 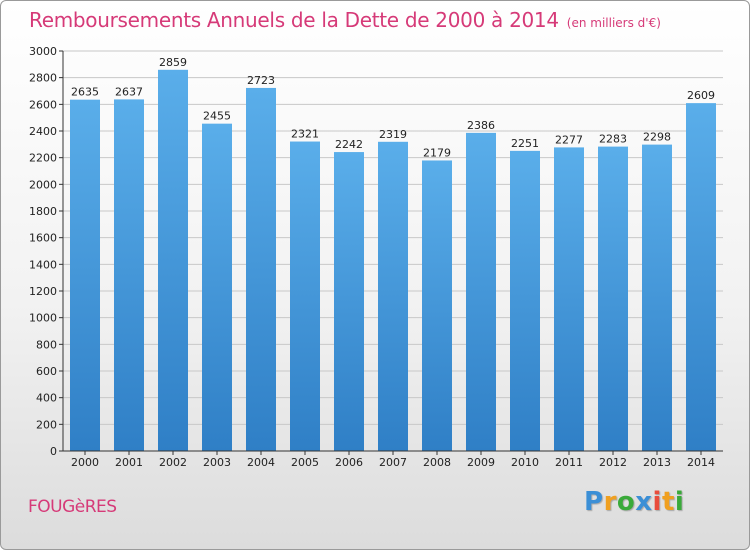 What do you see at coordinates (72, 507) in the screenshot?
I see `location-name: FOUGèRES` at bounding box center [72, 507].